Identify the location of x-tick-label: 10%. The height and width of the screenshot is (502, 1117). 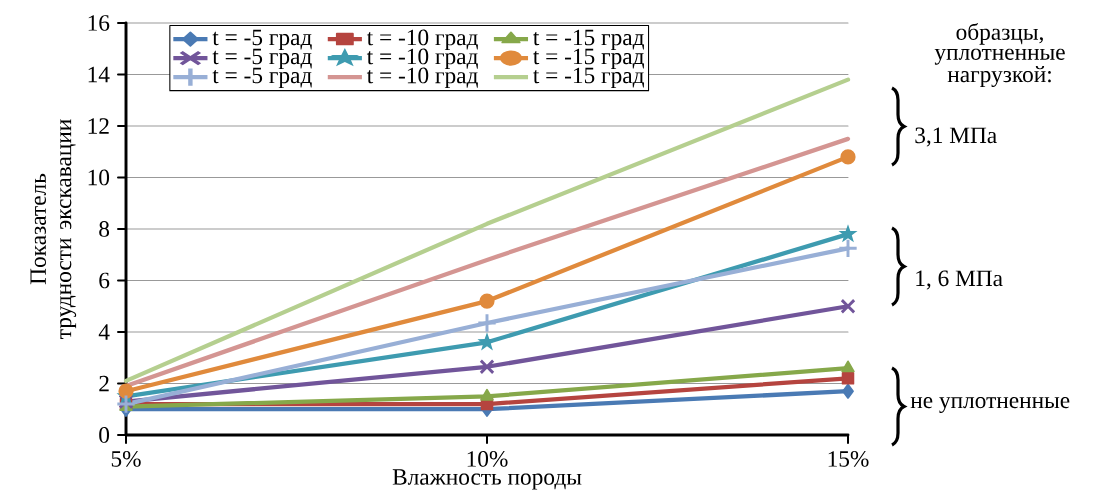
(487, 459).